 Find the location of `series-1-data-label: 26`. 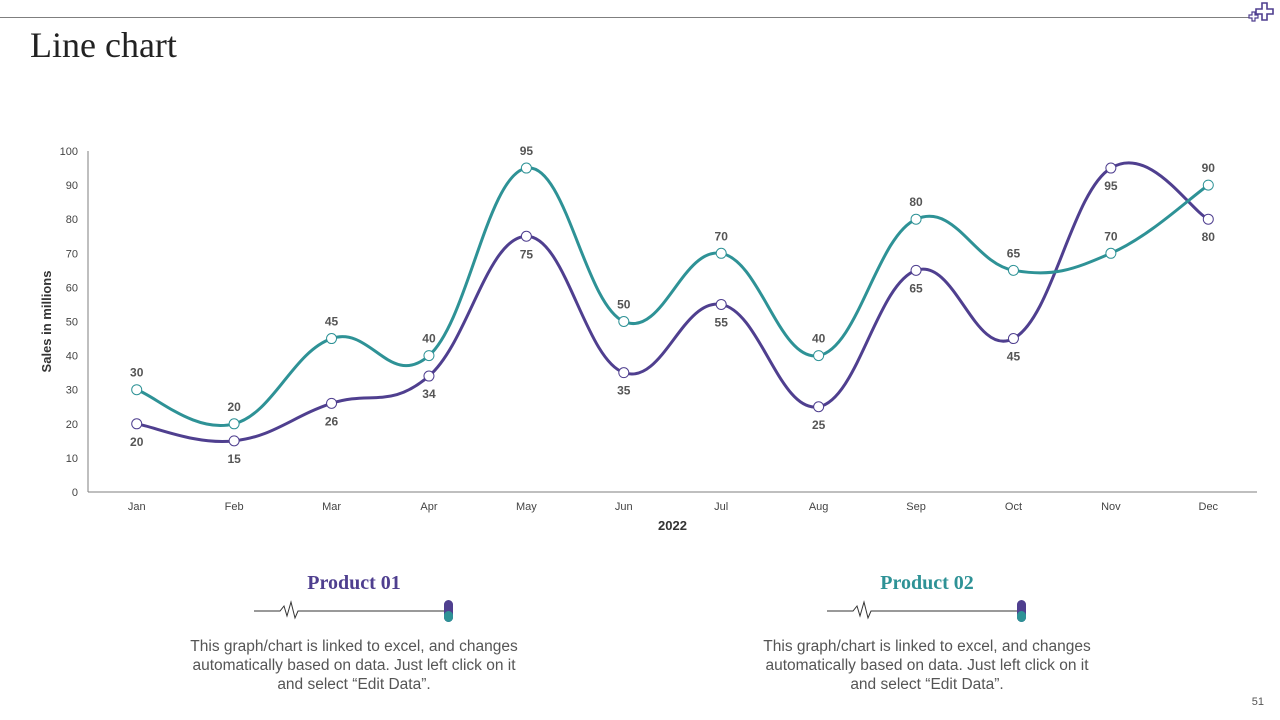

series-1-data-label: 26 is located at coordinates (332, 421).